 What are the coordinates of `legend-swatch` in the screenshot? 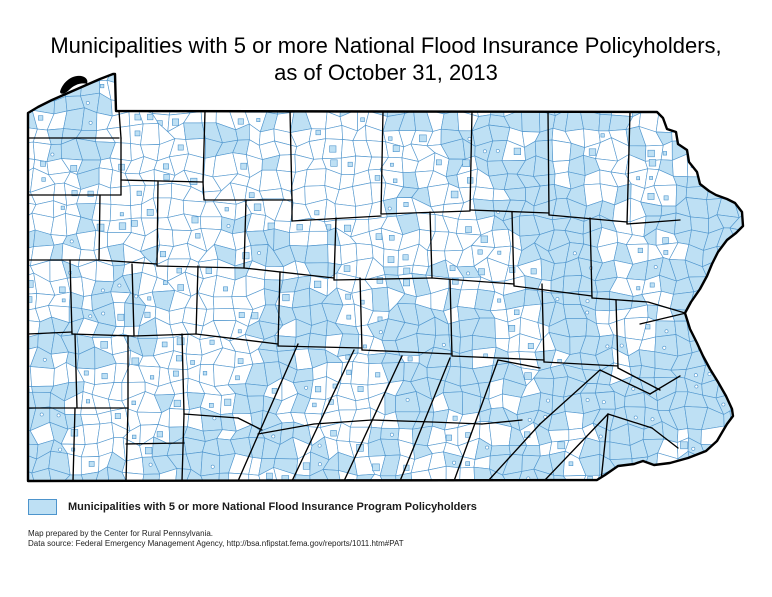 It's located at (42, 507).